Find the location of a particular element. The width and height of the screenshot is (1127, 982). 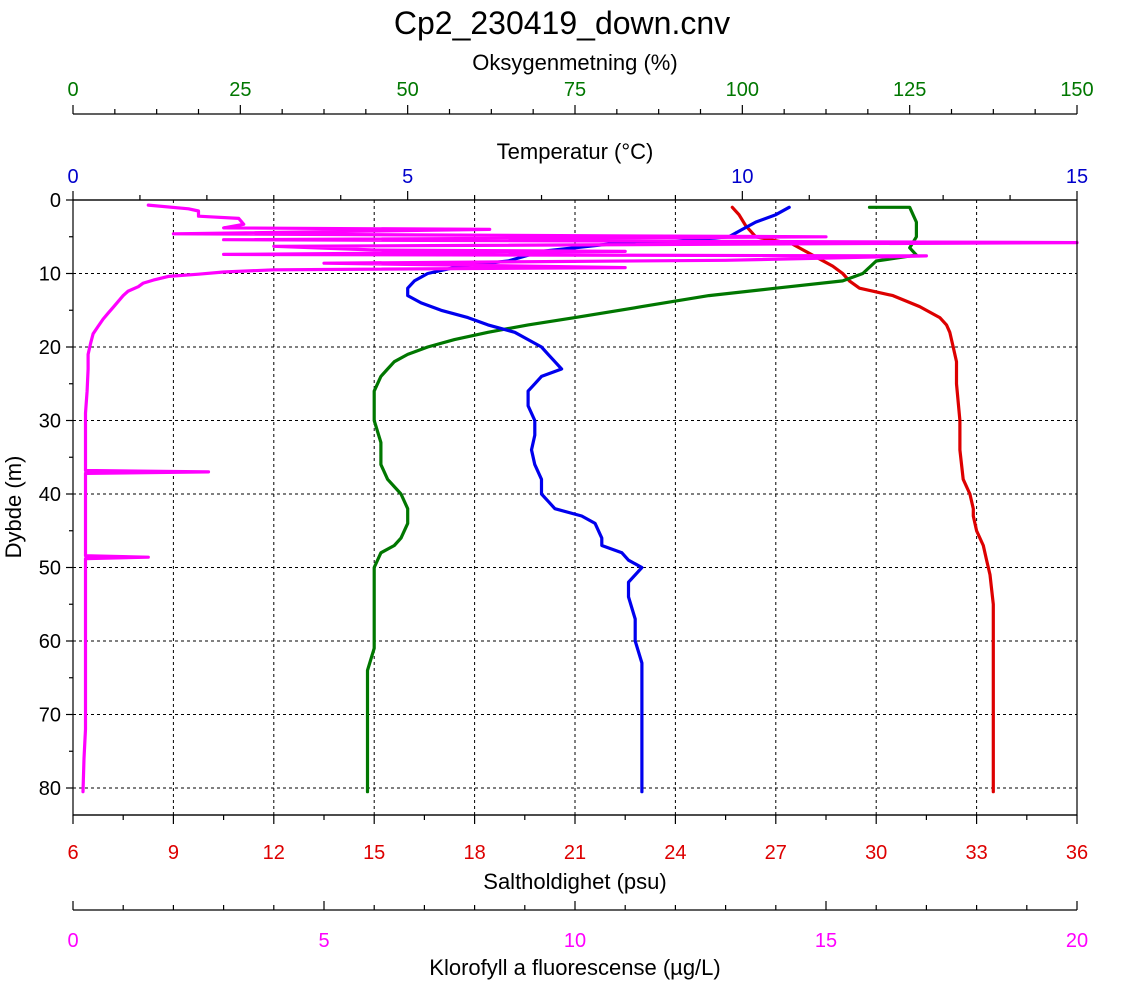

axis-tick-label: 100 is located at coordinates (742, 90).